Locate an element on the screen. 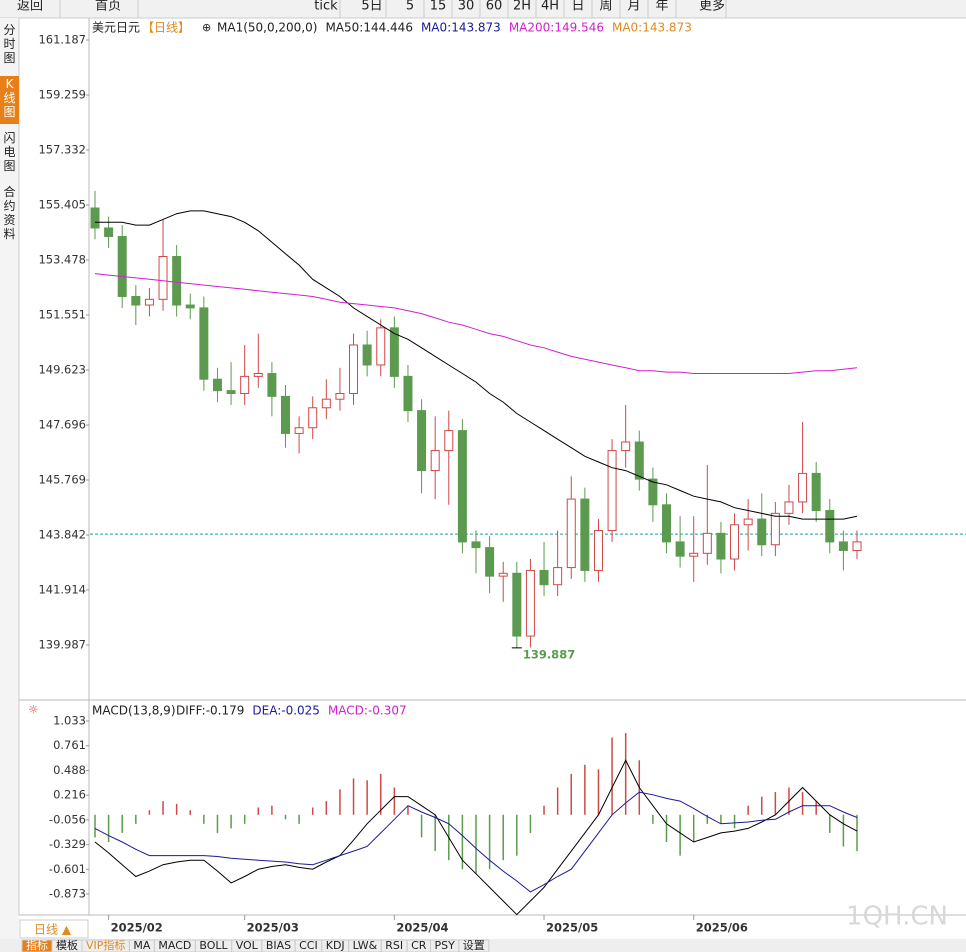  y-tick-label: 139.987 is located at coordinates (62, 645).